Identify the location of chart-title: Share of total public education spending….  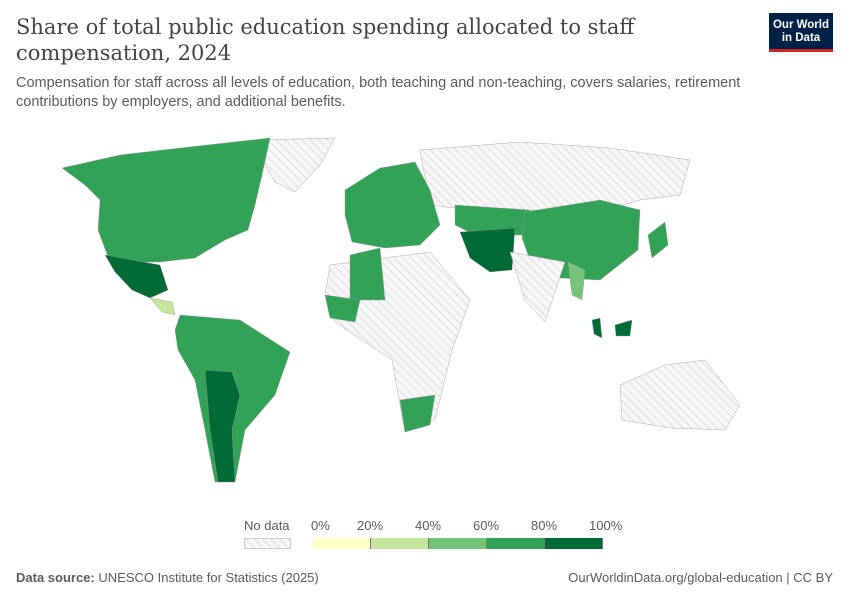
(325, 40).